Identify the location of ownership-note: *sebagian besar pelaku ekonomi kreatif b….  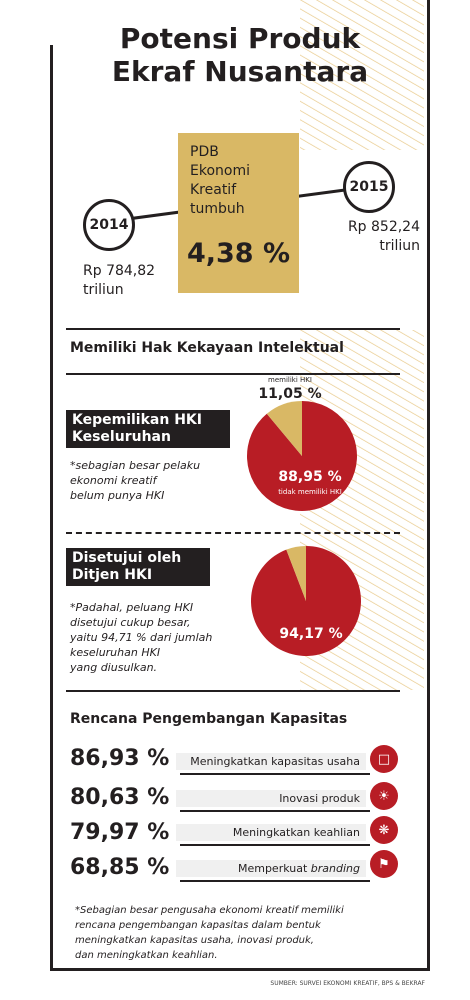
(155, 480).